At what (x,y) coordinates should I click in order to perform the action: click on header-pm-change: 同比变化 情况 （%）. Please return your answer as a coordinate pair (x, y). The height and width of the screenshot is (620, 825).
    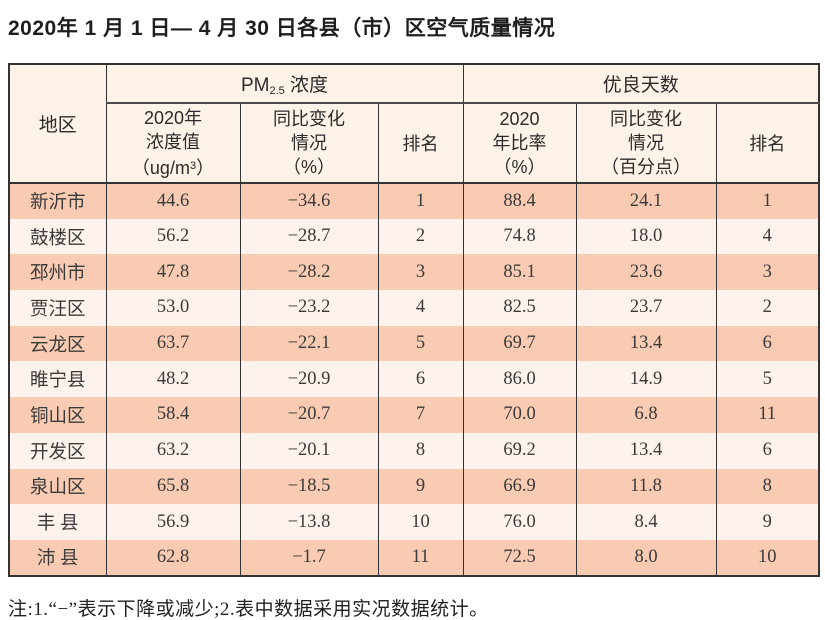
    Looking at the image, I should click on (309, 143).